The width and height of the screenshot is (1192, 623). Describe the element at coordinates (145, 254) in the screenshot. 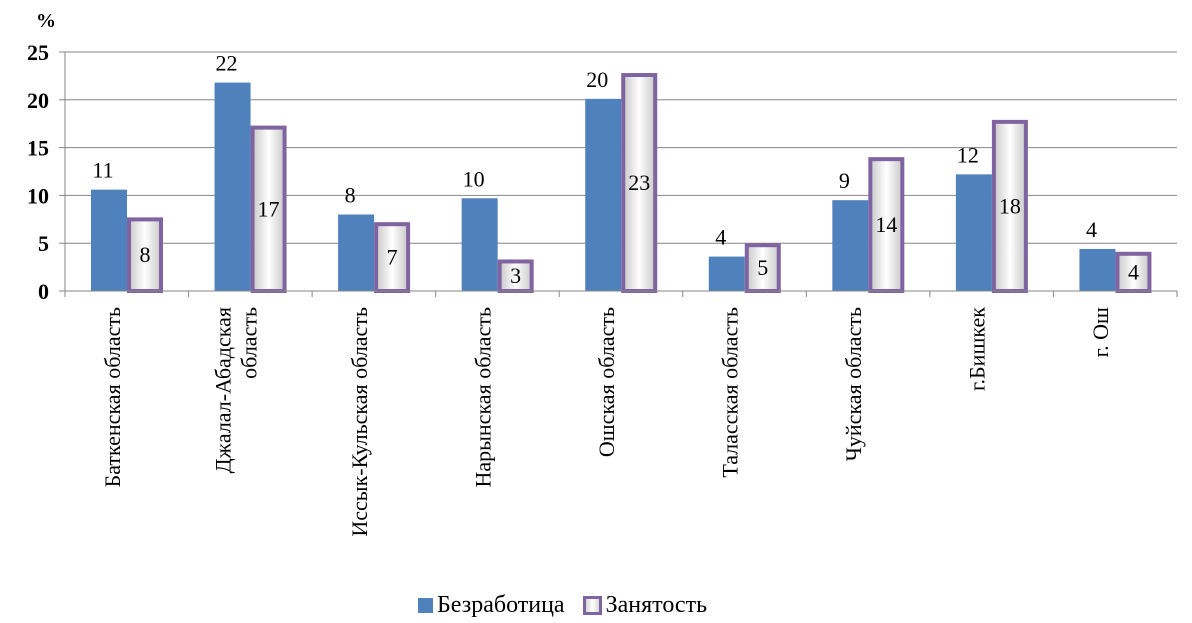

I see `data-label-employment: 8` at that location.